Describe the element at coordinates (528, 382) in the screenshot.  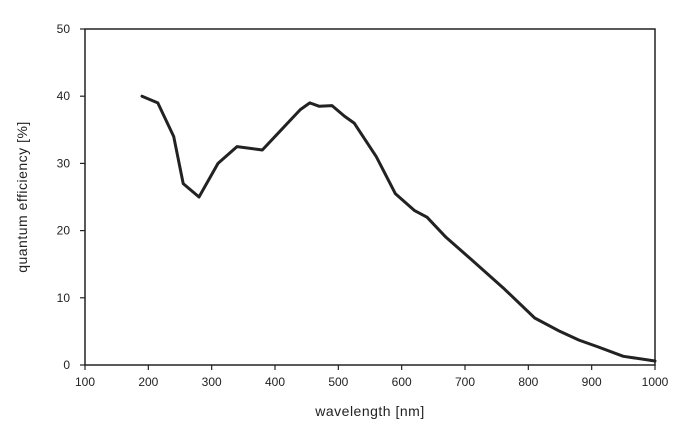
I see `x-tick-label: 800` at that location.